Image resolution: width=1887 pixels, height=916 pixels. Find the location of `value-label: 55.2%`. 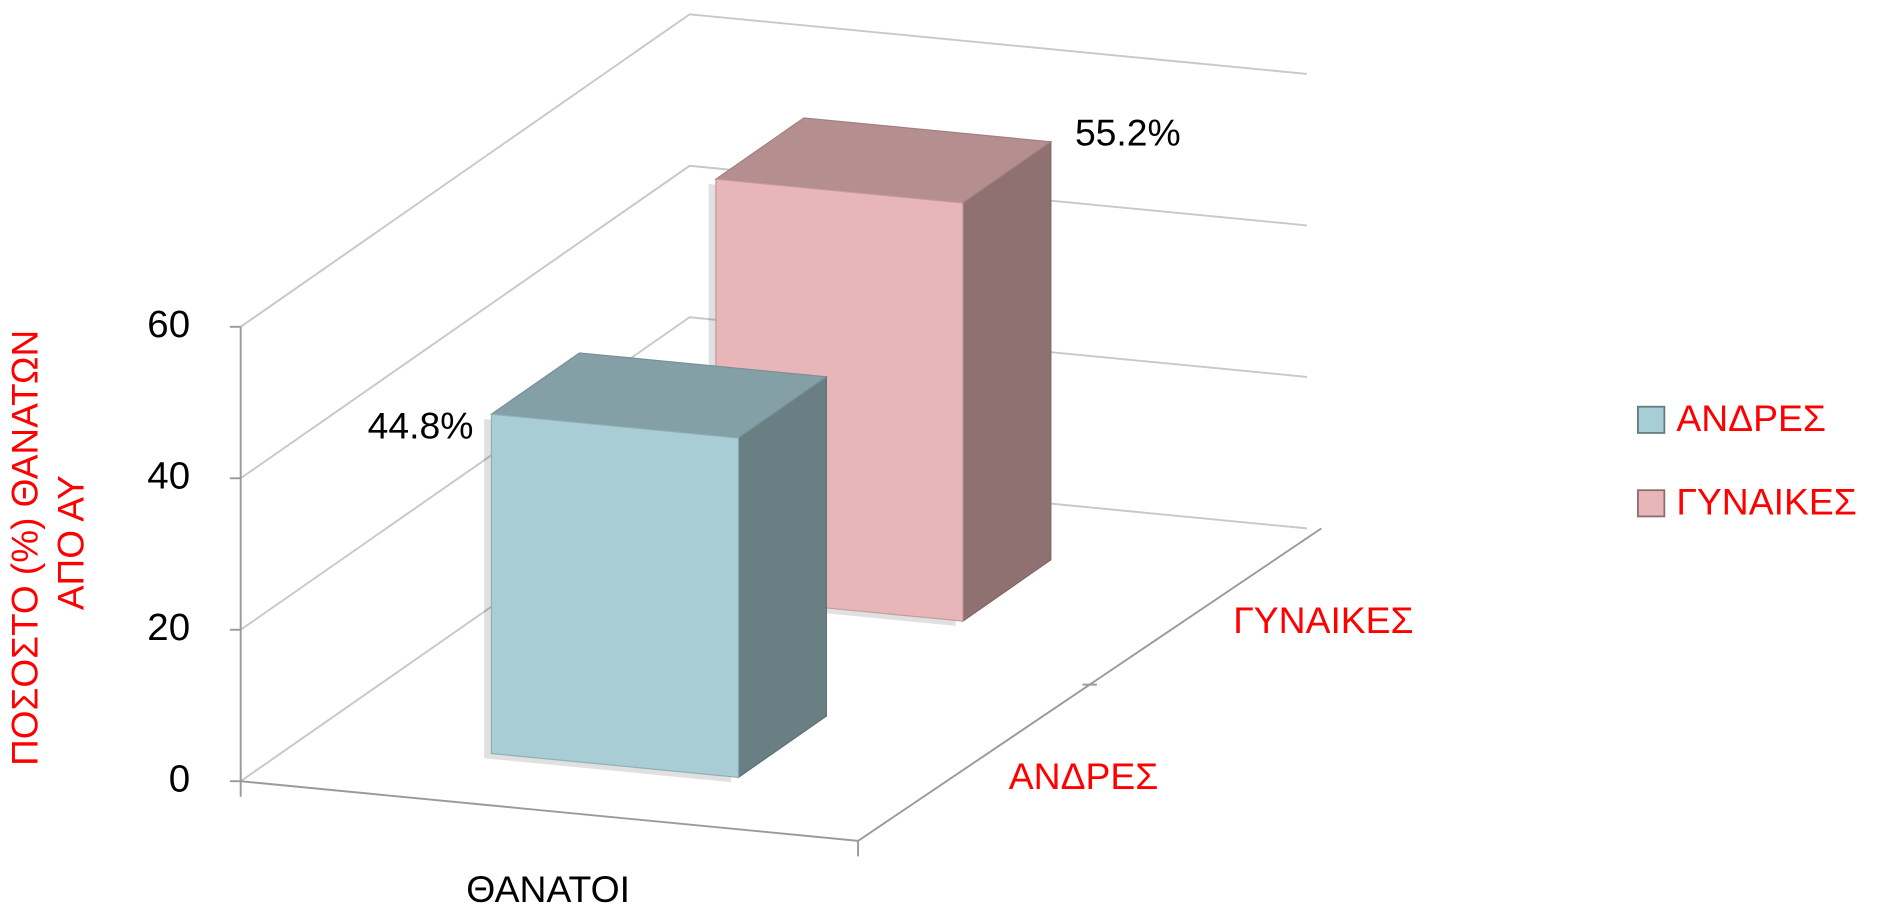

value-label: 55.2% is located at coordinates (1128, 133).